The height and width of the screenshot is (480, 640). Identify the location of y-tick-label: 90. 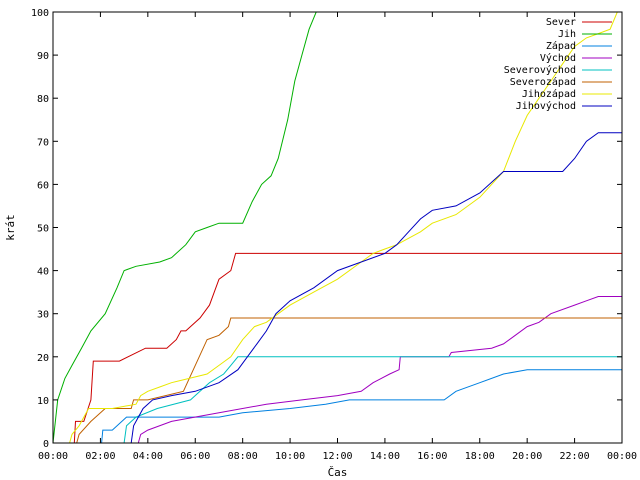
(43, 56).